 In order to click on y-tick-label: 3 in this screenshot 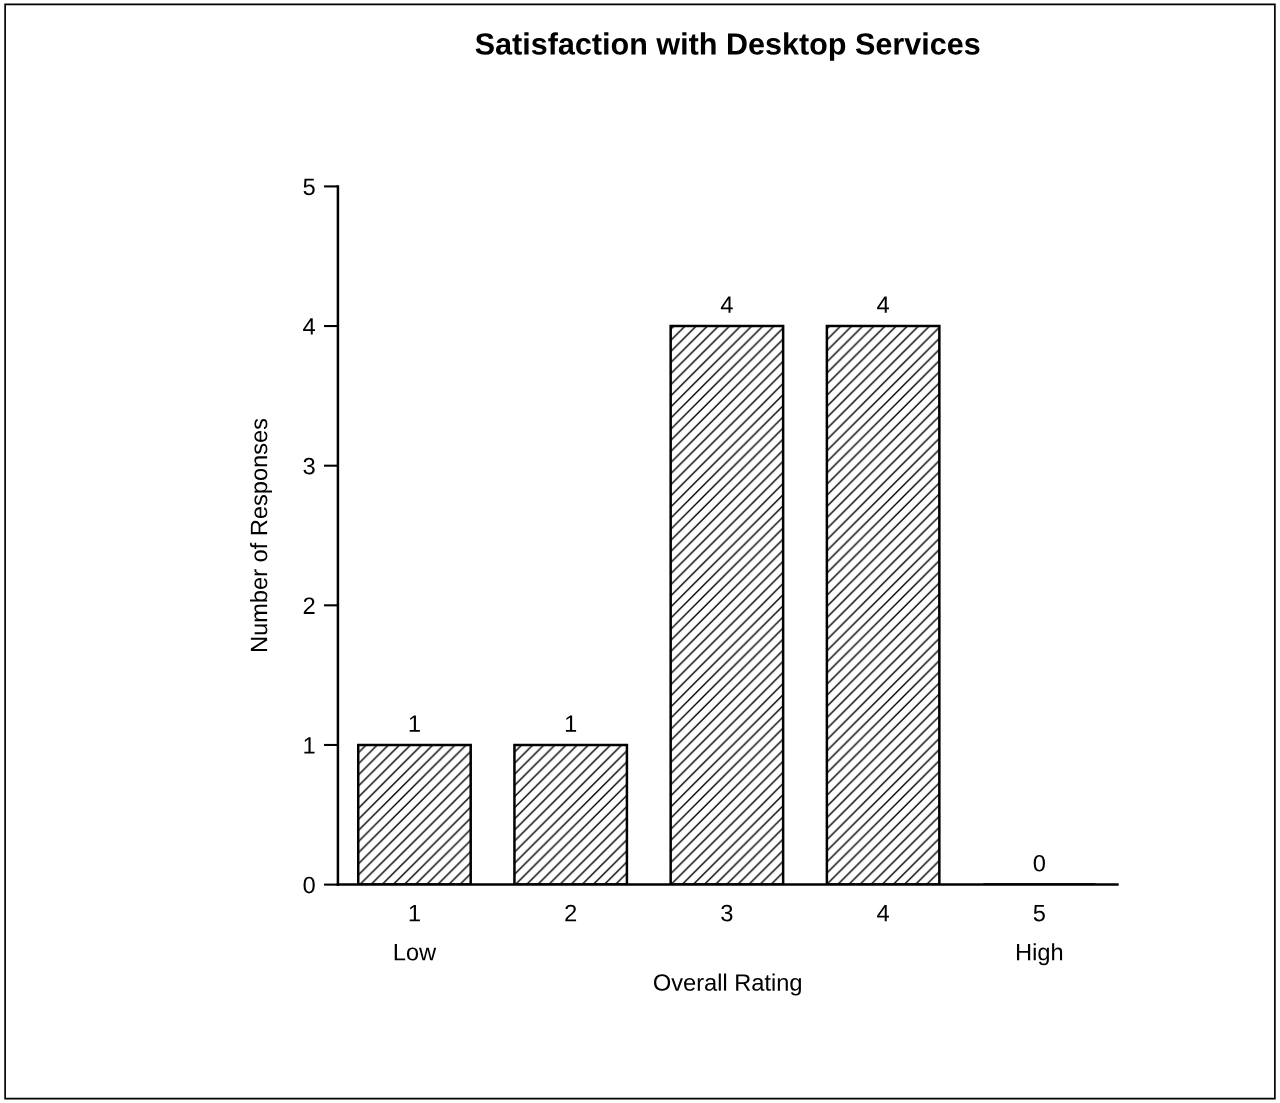, I will do `click(309, 466)`.